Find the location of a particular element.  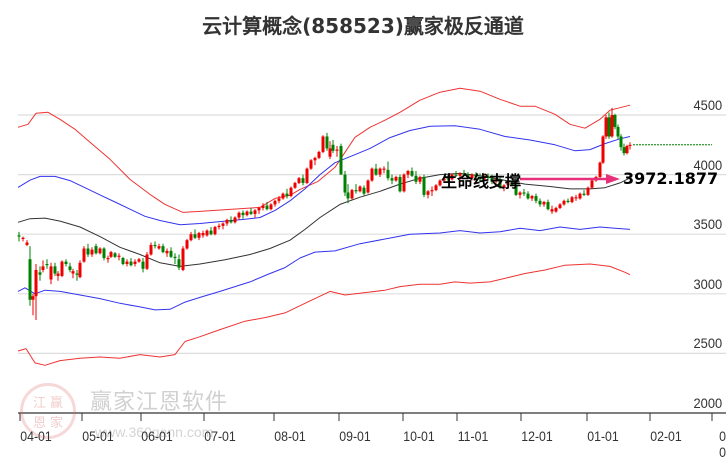

x-tick-label: 07-01 is located at coordinates (220, 436).